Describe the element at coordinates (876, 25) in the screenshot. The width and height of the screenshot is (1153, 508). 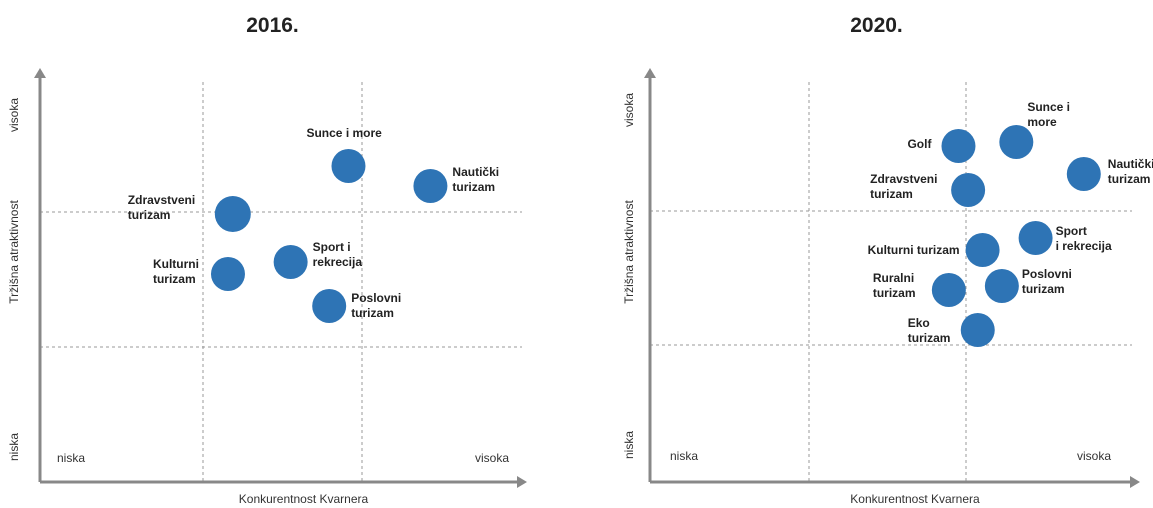
I see `chart-title: 2020.` at that location.